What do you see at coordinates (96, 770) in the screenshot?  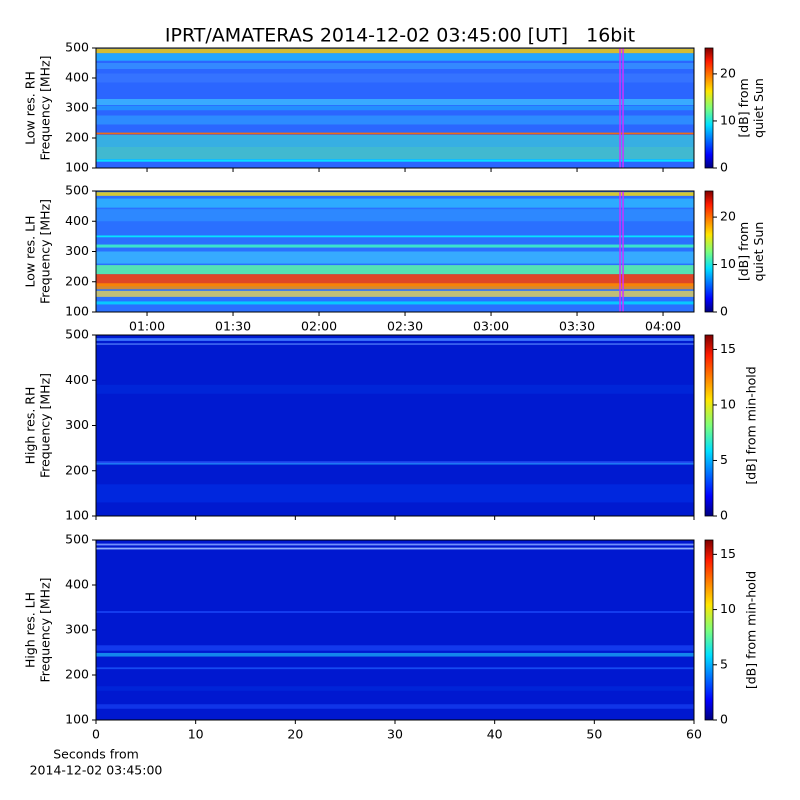 I see `x-axis-label: 2014-12-02 03:45:00` at bounding box center [96, 770].